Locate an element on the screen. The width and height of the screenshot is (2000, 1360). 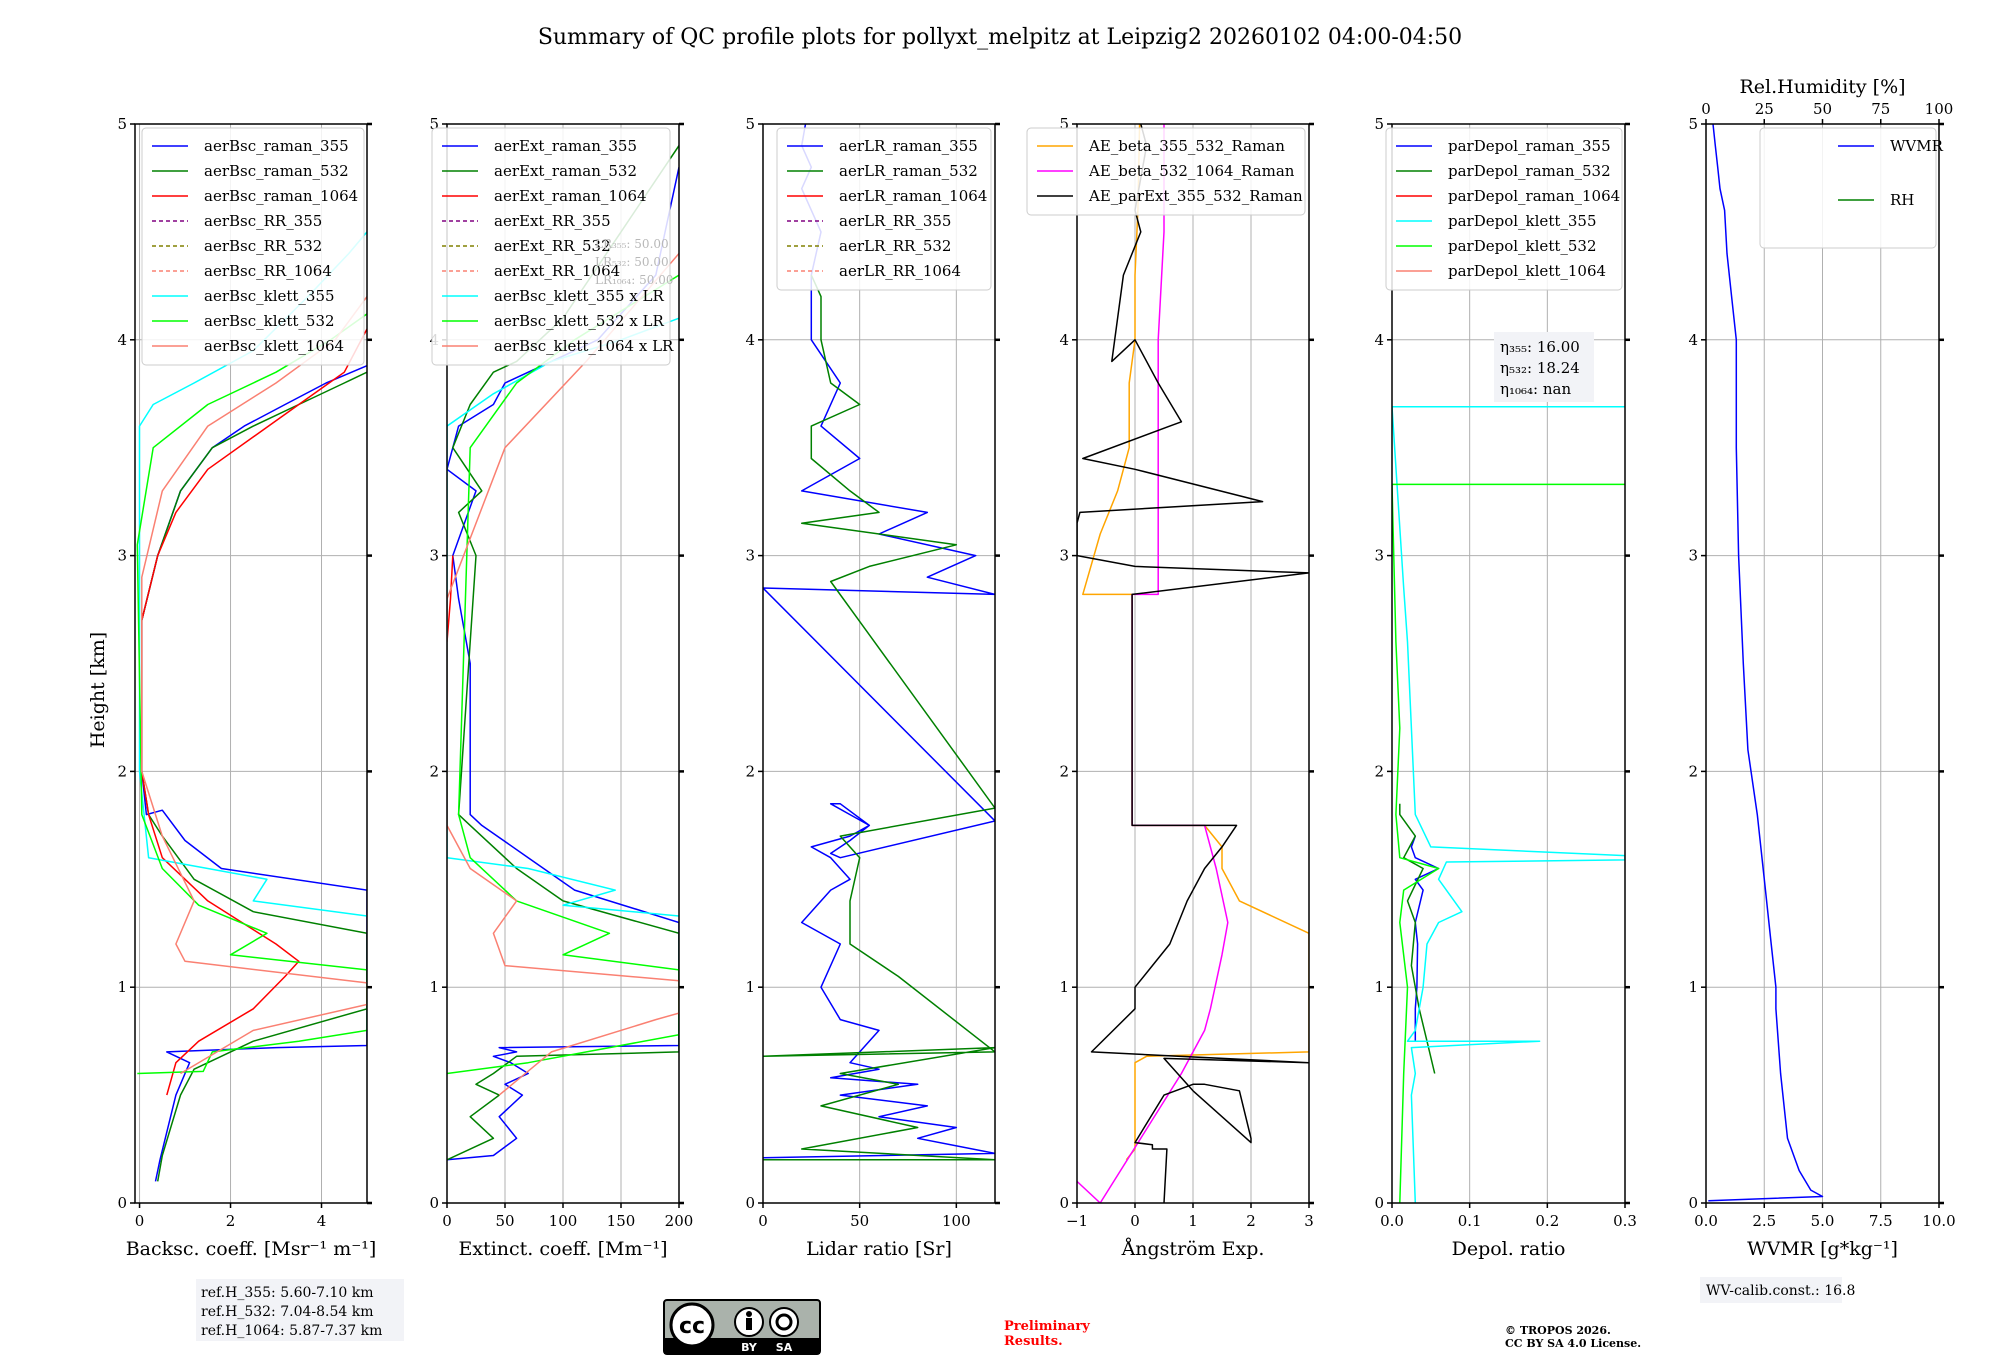
ytick-label-wv-3: 3 is located at coordinates (1693, 556).